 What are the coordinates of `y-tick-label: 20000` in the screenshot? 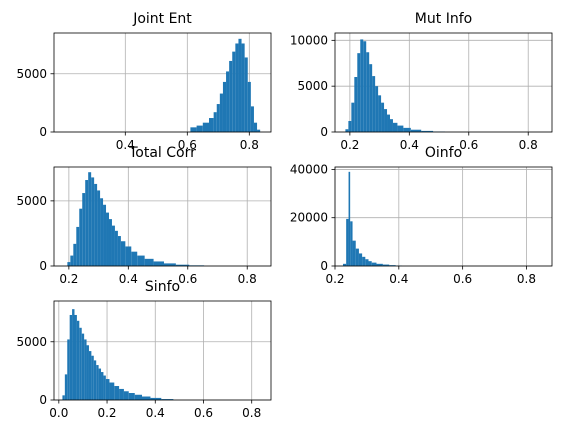 It's located at (309, 218).